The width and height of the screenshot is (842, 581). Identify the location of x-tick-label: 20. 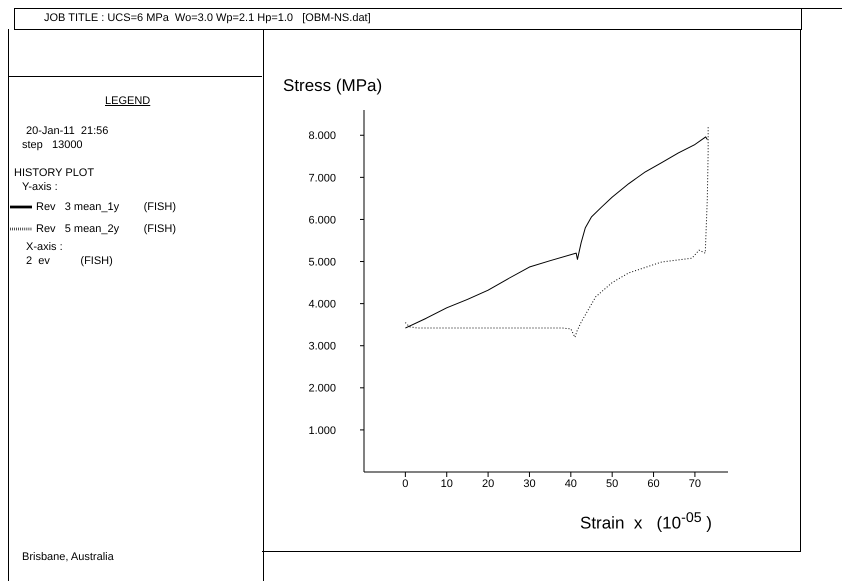
(488, 484).